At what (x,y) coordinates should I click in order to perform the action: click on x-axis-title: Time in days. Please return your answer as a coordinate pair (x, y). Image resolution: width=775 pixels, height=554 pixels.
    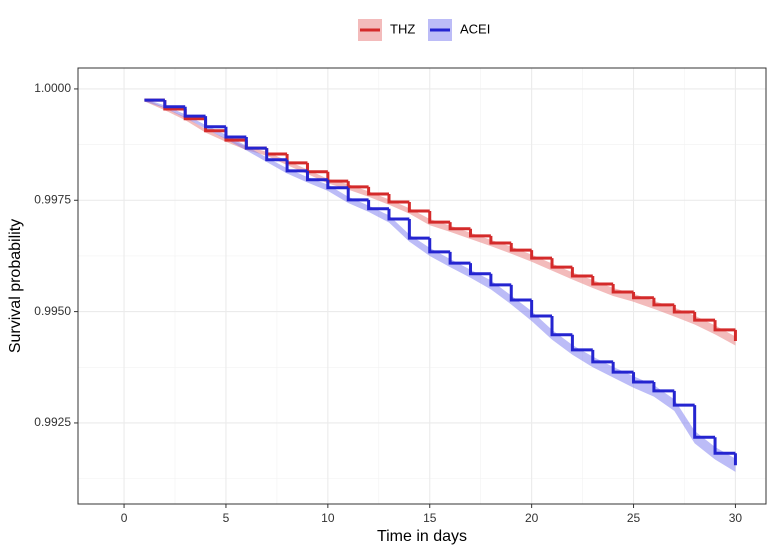
    Looking at the image, I should click on (422, 536).